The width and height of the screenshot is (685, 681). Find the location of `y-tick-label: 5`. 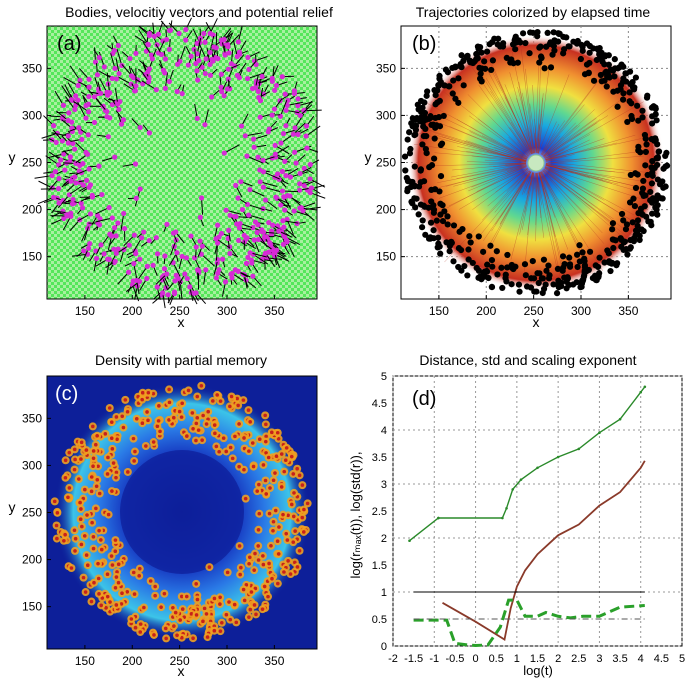

y-tick-label: 5 is located at coordinates (384, 377).